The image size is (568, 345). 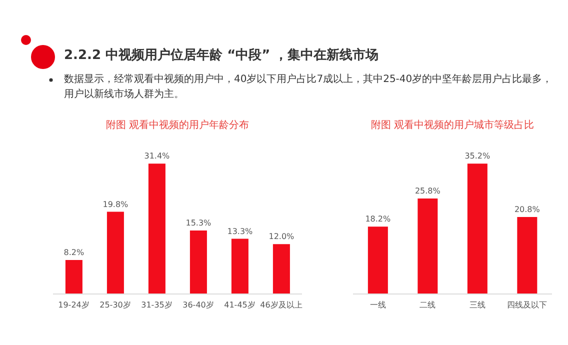 I want to click on x-tick-label: 41-45岁, so click(x=240, y=305).